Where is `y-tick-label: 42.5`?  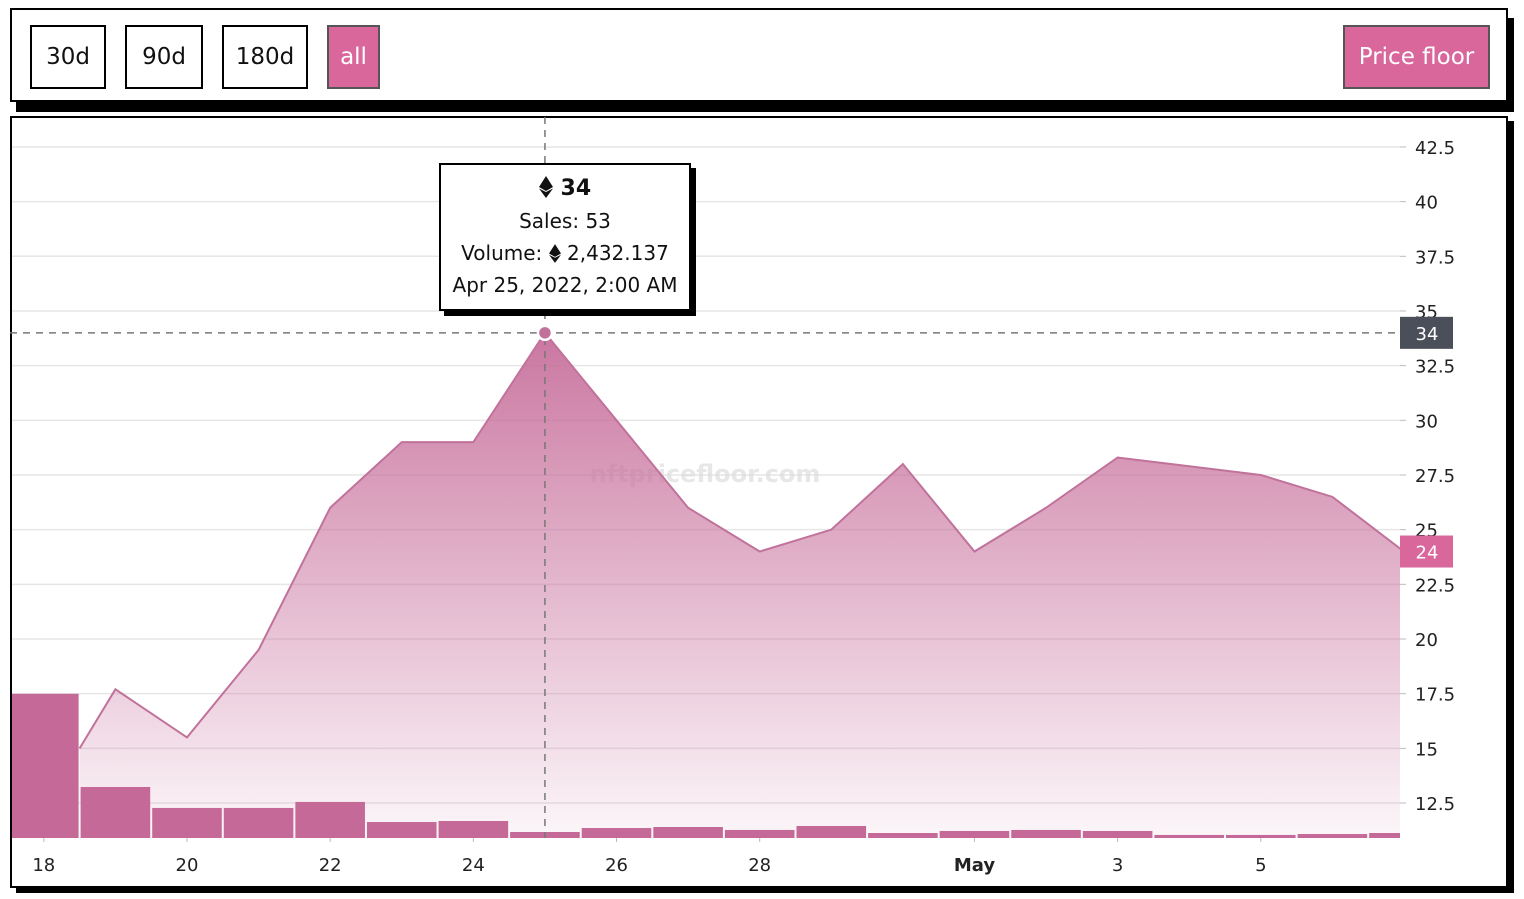
y-tick-label: 42.5 is located at coordinates (1435, 148).